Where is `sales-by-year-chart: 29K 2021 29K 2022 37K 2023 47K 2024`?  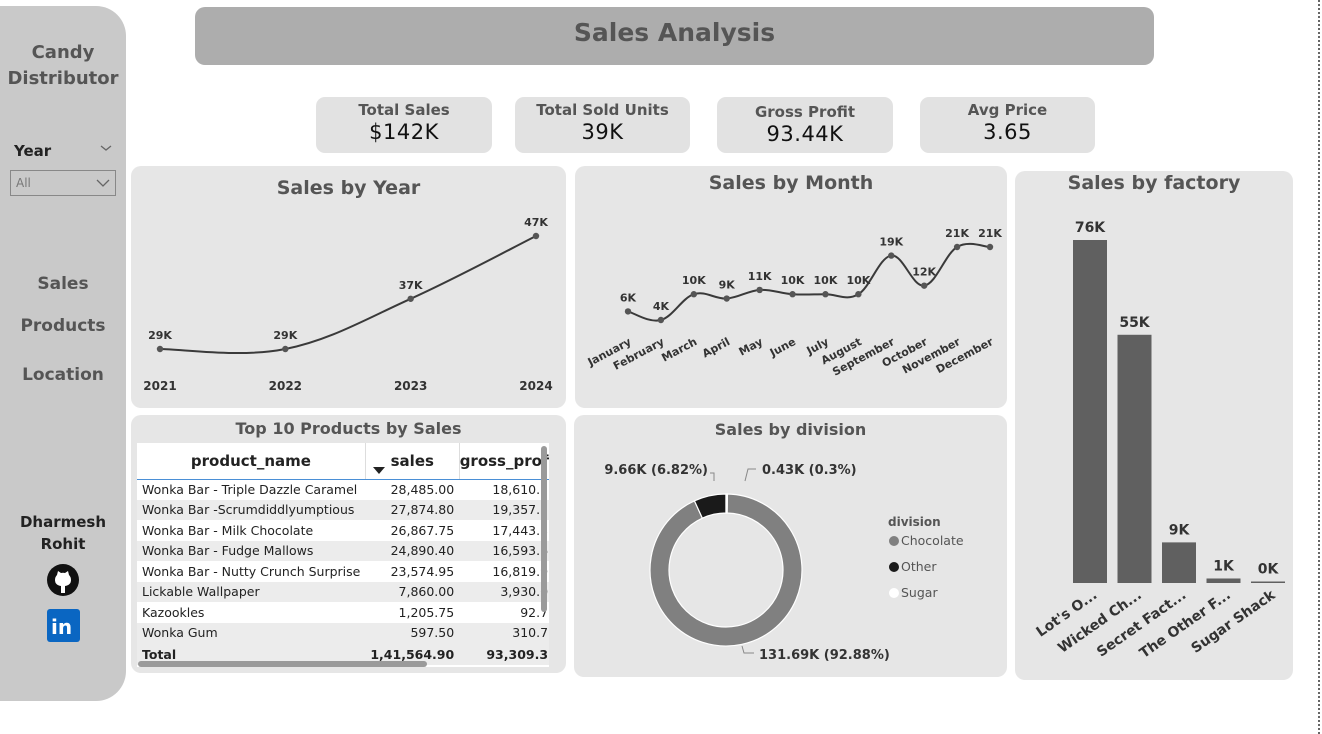 sales-by-year-chart: 29K 2021 29K 2022 37K 2023 47K 2024 is located at coordinates (347, 304).